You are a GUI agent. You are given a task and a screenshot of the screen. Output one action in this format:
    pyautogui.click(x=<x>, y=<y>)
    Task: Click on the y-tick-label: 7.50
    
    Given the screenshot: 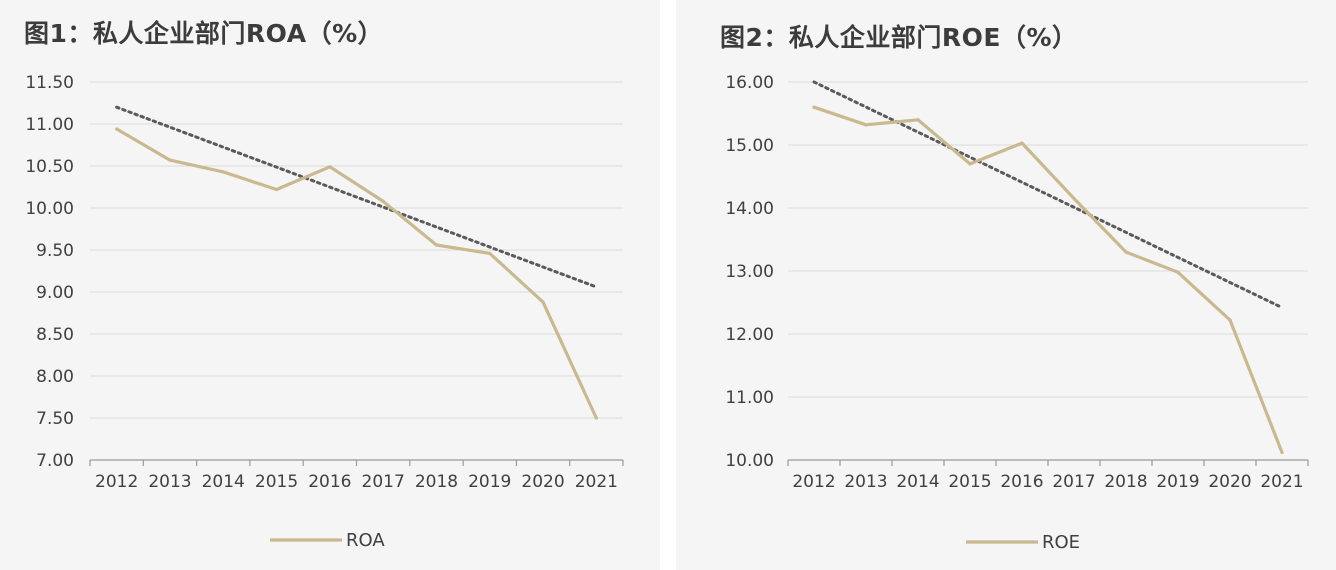 What is the action you would take?
    pyautogui.click(x=55, y=419)
    